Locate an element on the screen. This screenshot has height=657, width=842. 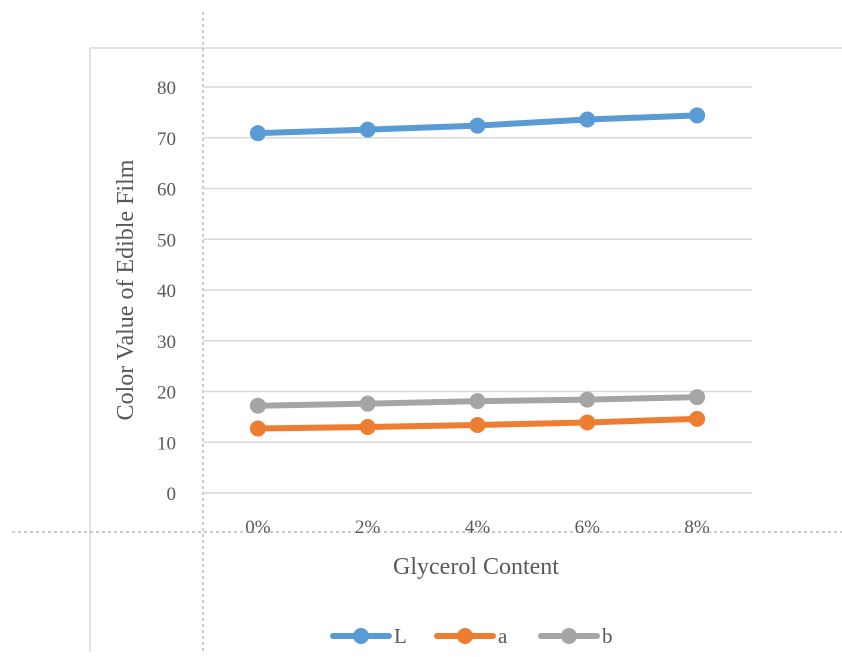
y-tick-label: 70 is located at coordinates (166, 139).